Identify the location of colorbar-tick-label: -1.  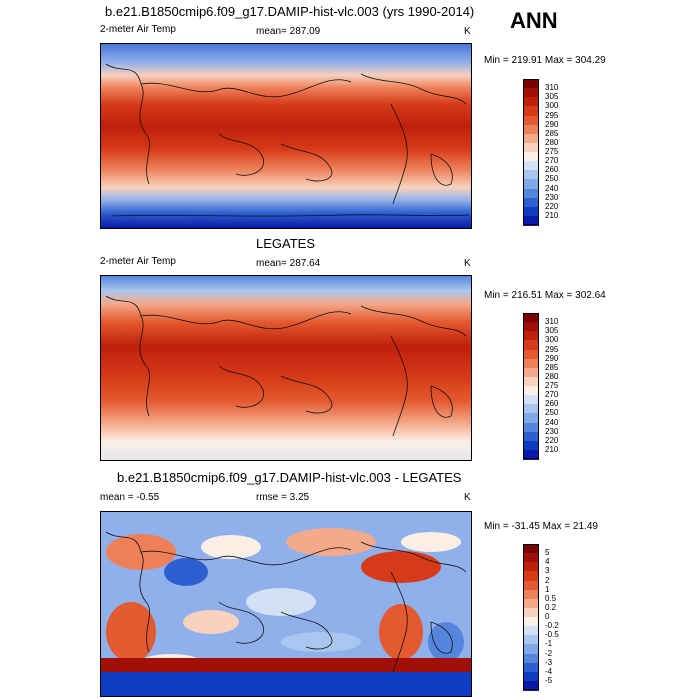
(549, 644).